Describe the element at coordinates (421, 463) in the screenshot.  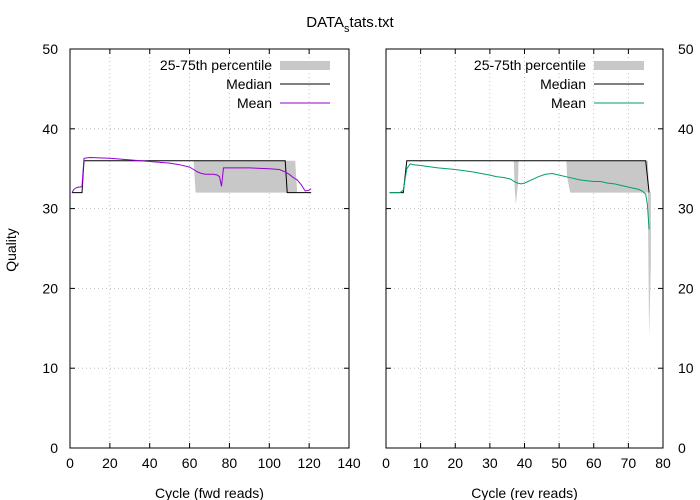
I see `right-x-tick-label: 10` at that location.